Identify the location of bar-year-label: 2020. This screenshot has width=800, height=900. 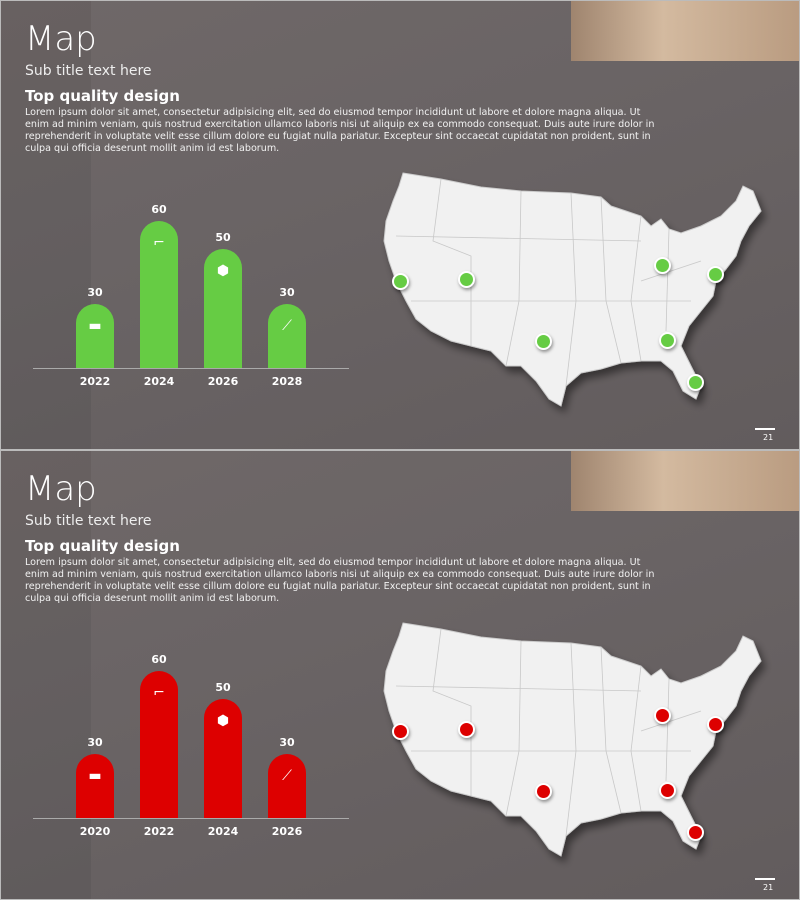
(95, 831).